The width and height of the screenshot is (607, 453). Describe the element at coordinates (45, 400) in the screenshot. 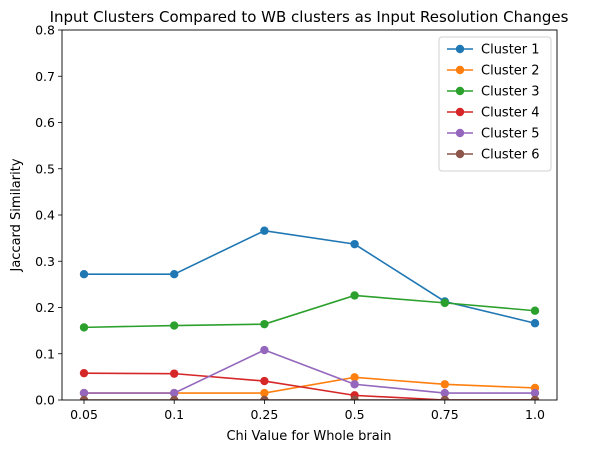

I see `y-tick-label: 0.0` at that location.